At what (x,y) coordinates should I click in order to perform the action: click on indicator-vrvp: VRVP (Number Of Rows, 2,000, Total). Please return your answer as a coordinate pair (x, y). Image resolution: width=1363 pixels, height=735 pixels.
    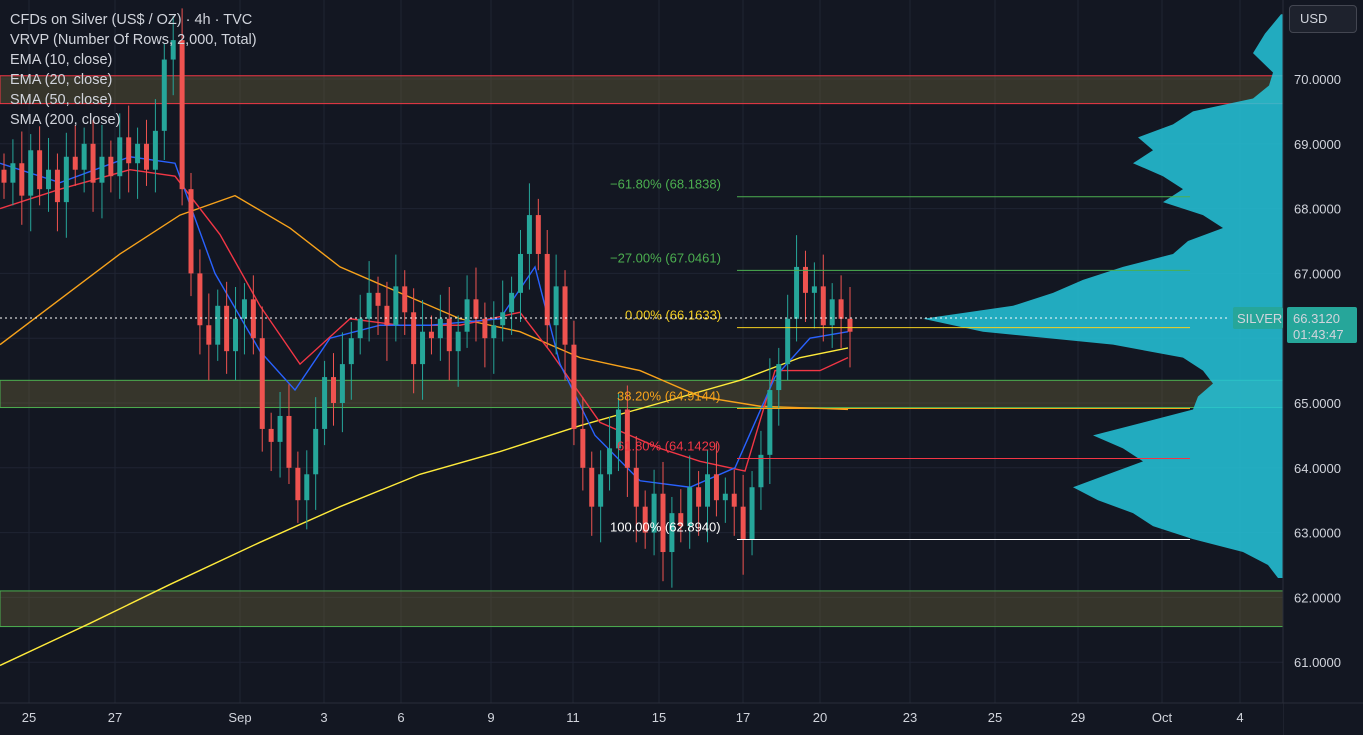
    Looking at the image, I should click on (133, 40).